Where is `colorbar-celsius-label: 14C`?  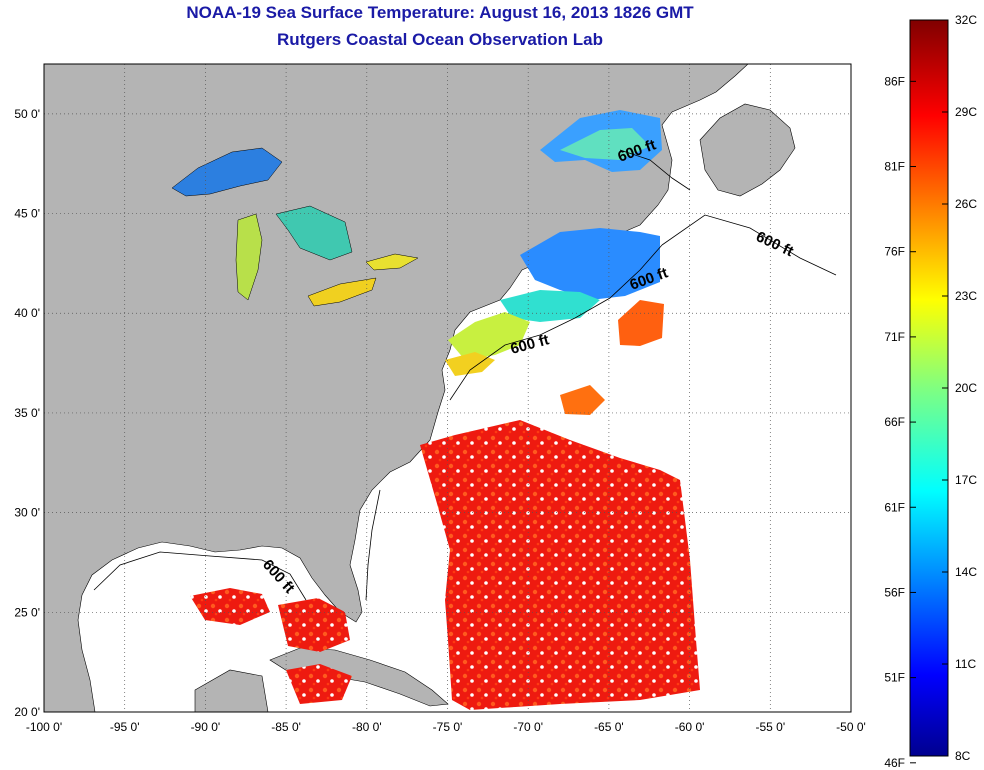 colorbar-celsius-label: 14C is located at coordinates (966, 572).